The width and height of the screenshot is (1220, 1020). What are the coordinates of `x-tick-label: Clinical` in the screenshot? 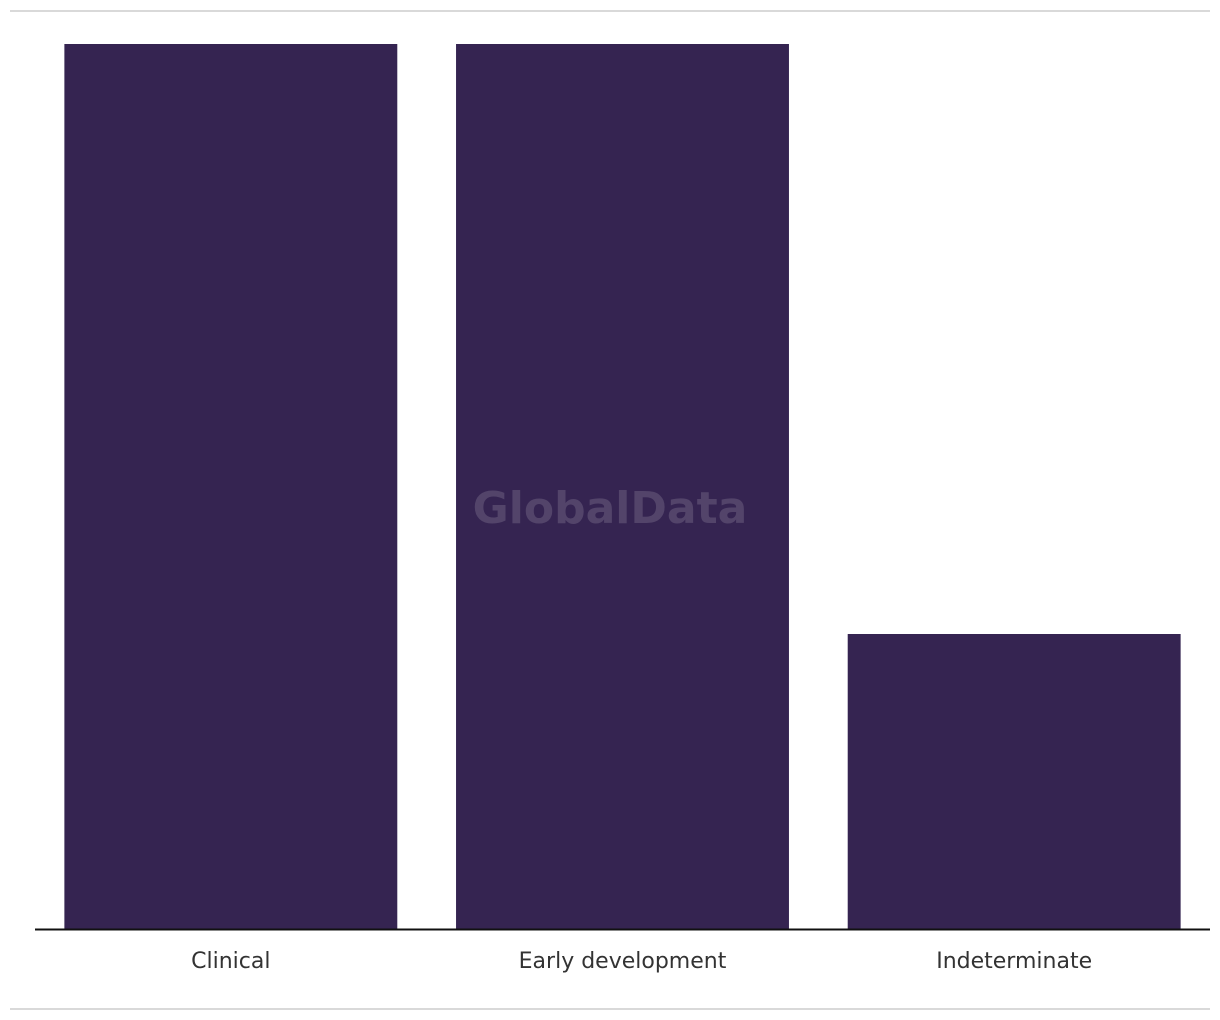 It's located at (230, 961).